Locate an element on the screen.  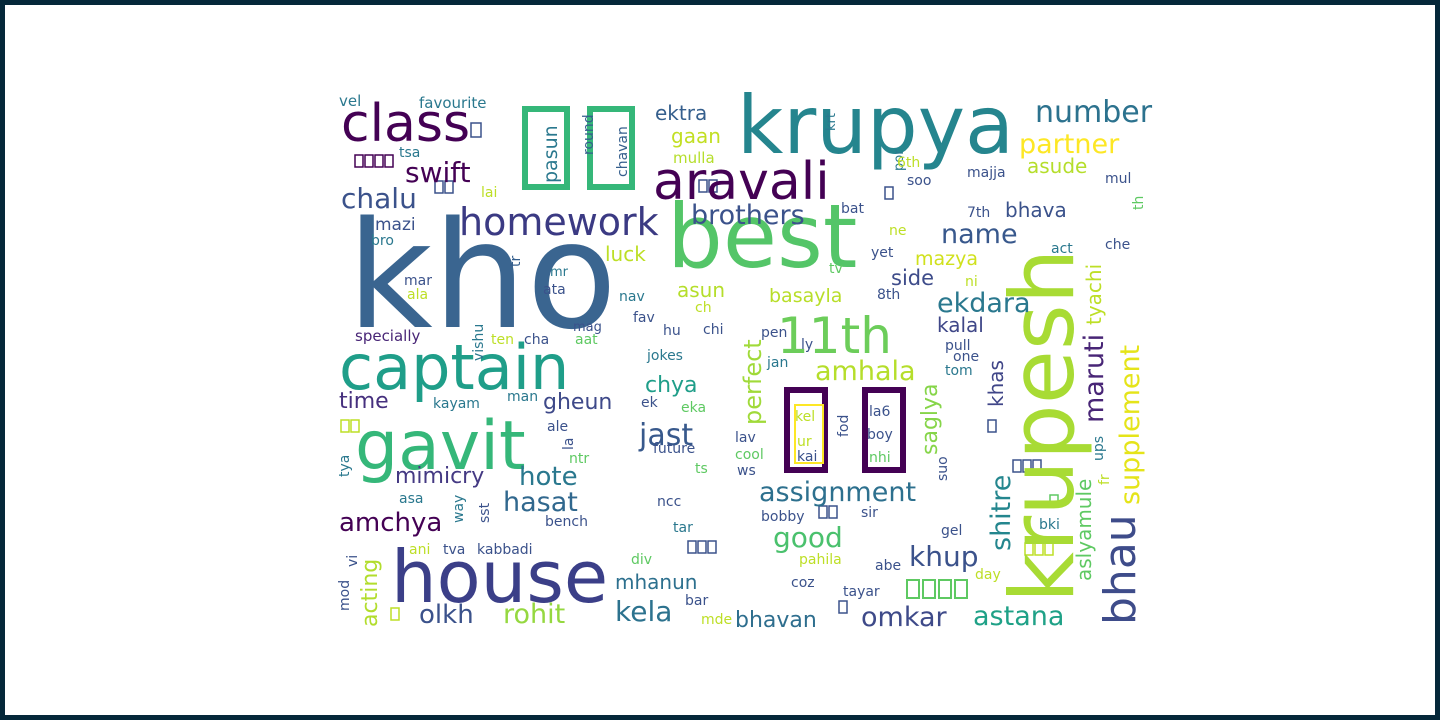
word: ly is located at coordinates (807, 345).